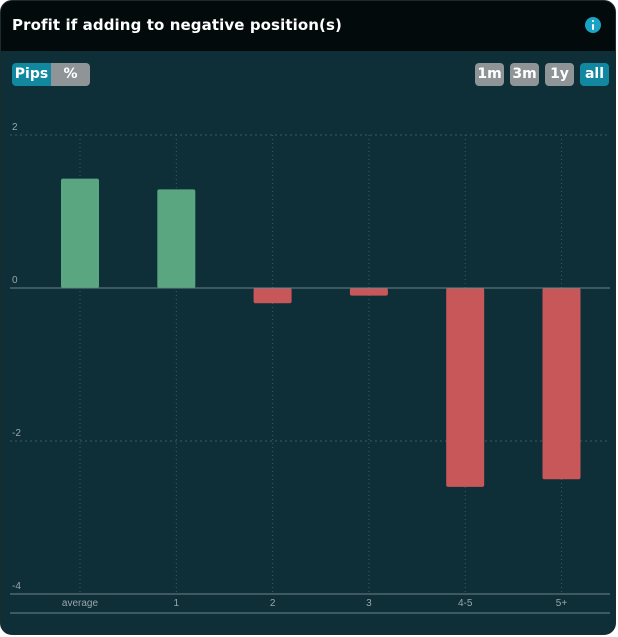 The height and width of the screenshot is (637, 618). I want to click on bar-average, so click(80, 233).